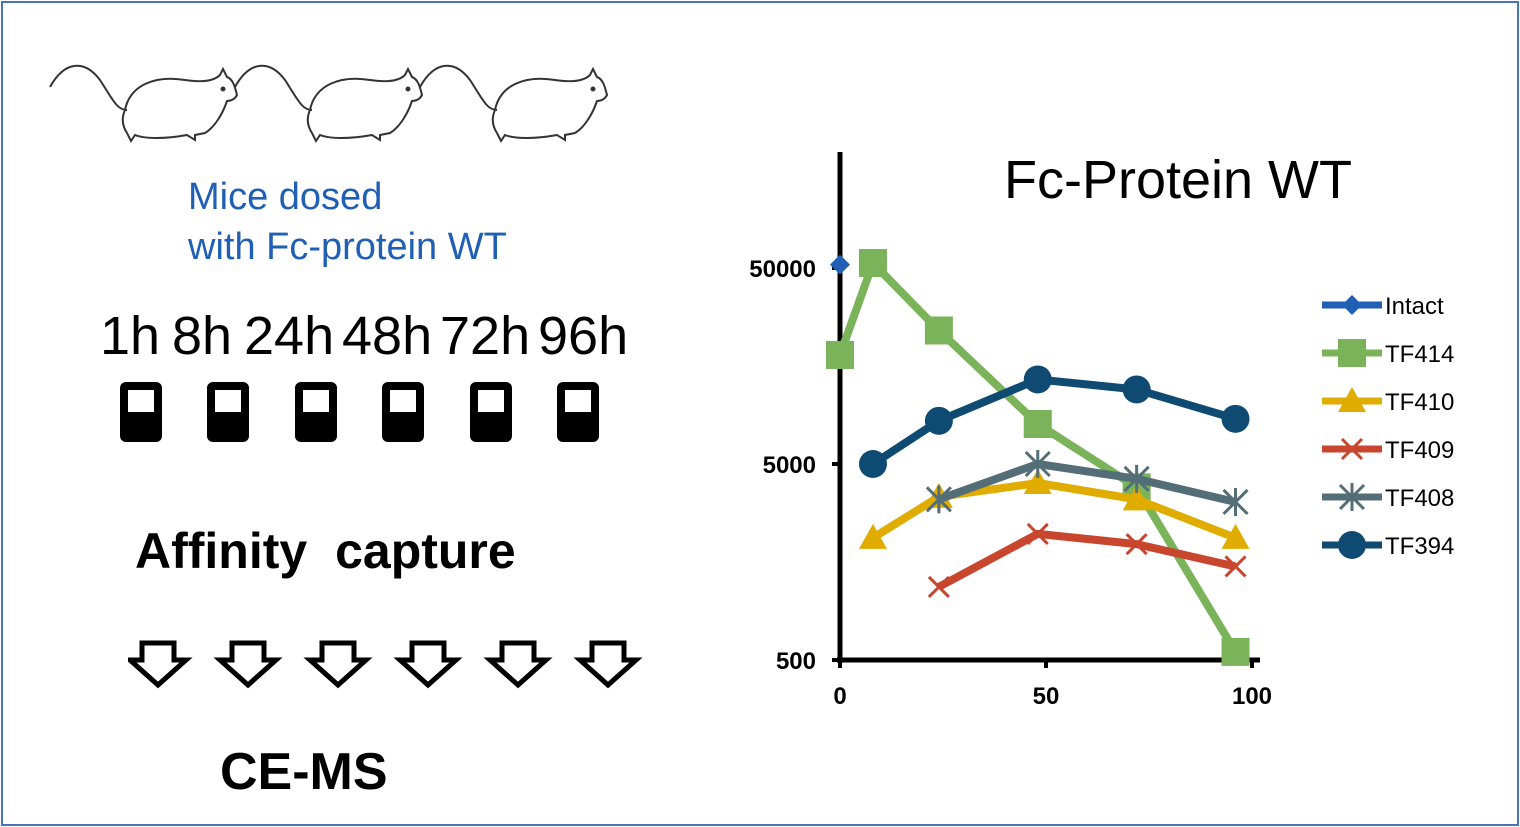 Image resolution: width=1520 pixels, height=827 pixels. Describe the element at coordinates (1419, 354) in the screenshot. I see `legend-label-tf414: TF414` at that location.